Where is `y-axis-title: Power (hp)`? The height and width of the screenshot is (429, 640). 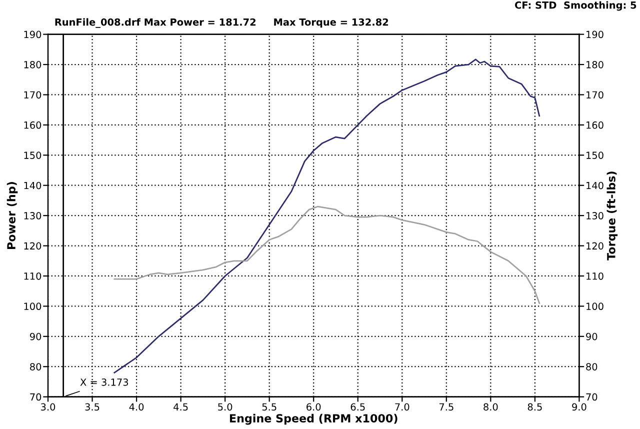 y-axis-title: Power (hp) is located at coordinates (12, 216).